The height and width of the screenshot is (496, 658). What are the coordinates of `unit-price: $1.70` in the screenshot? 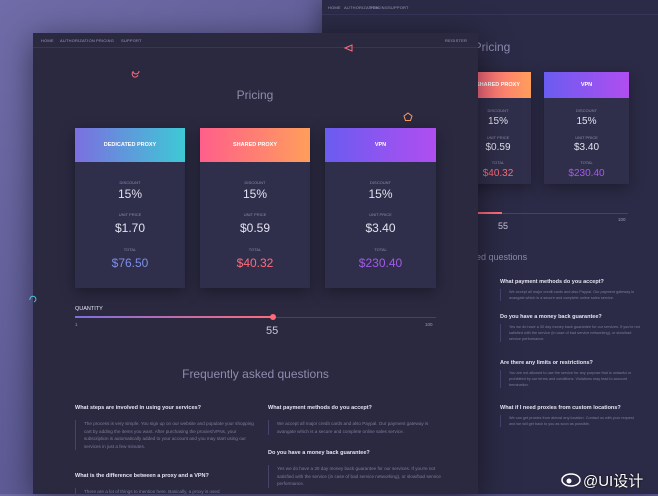 It's located at (130, 228).